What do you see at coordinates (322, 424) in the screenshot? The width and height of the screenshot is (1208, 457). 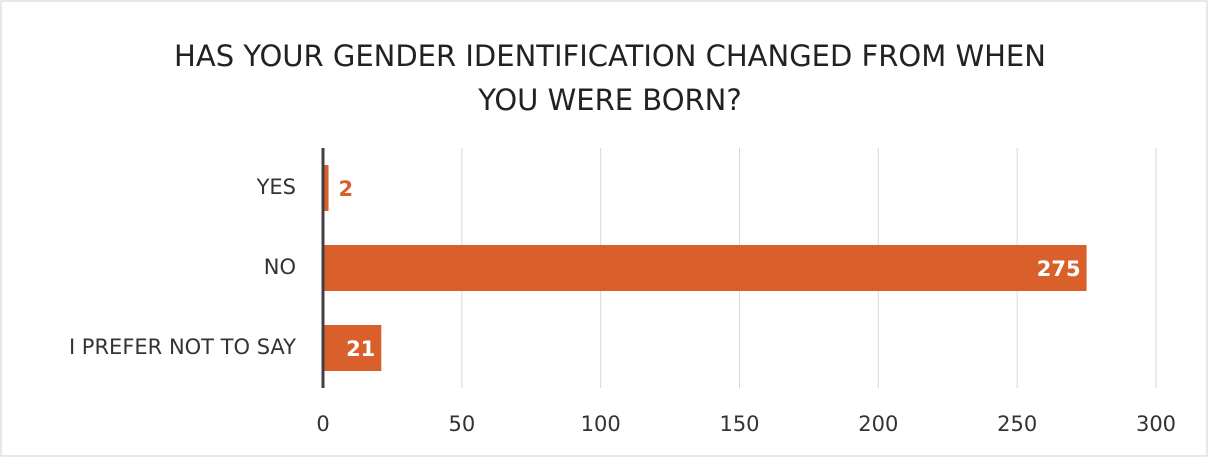 I see `x-tick-label: 0` at bounding box center [322, 424].